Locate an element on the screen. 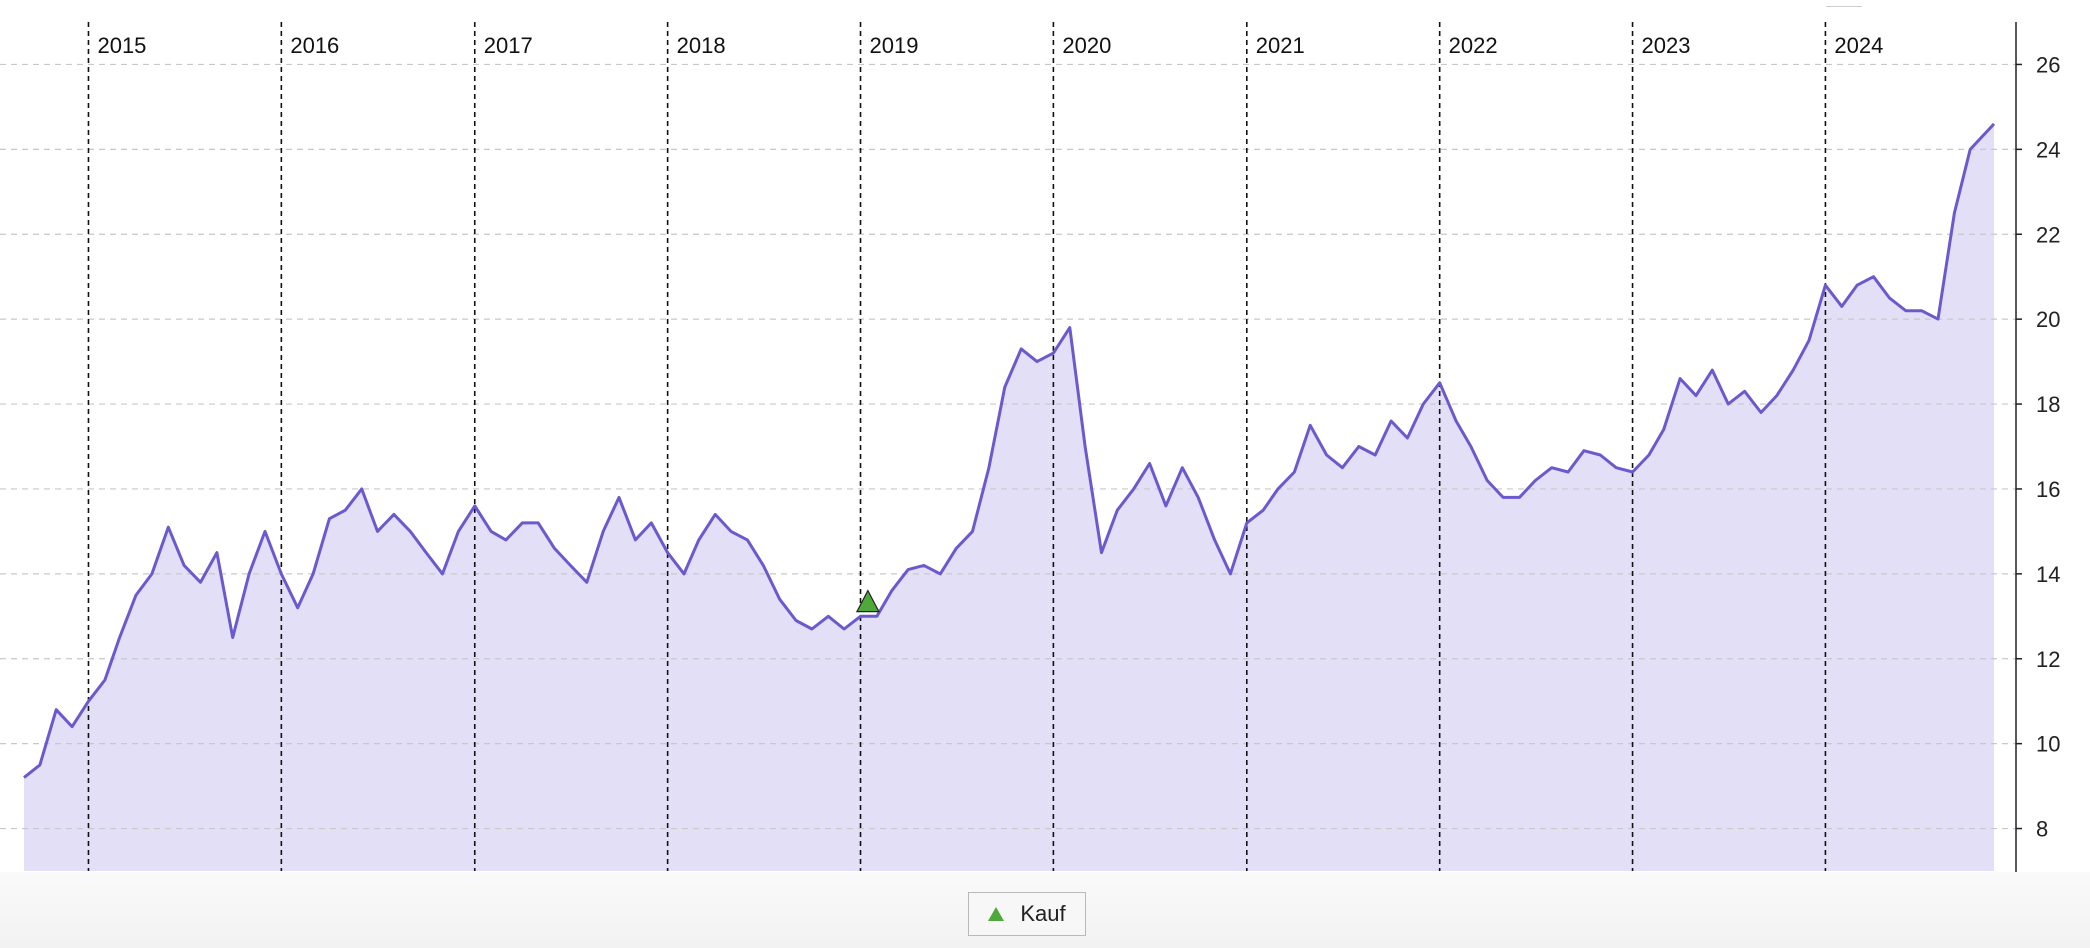 The height and width of the screenshot is (948, 2090). y-tick-label-12: 12 is located at coordinates (2048, 659).